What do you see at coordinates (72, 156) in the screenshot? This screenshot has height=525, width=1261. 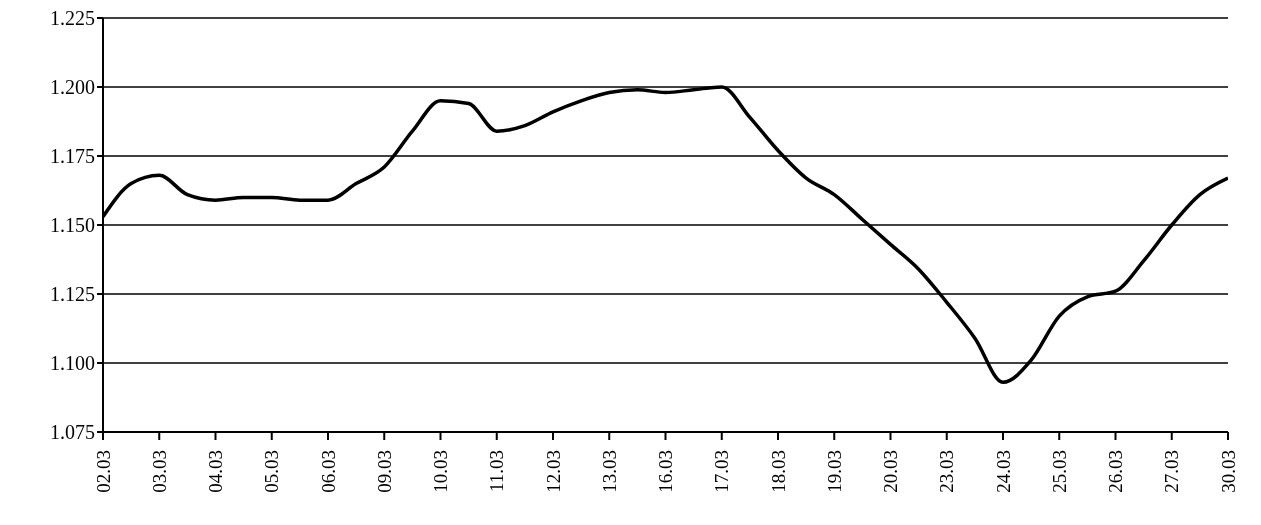 I see `y-tick-label: 1.175` at bounding box center [72, 156].